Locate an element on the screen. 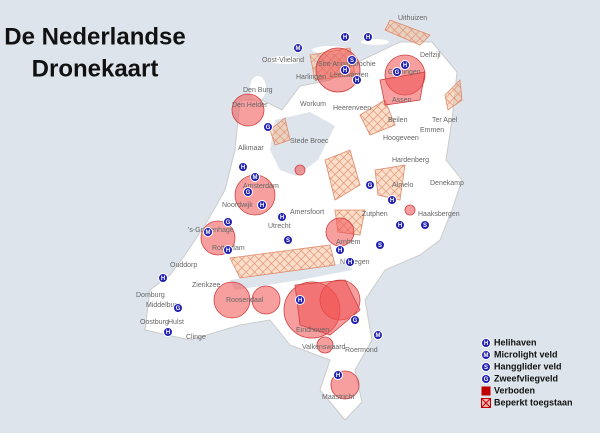 The height and width of the screenshot is (438, 600). city-label: Workum is located at coordinates (313, 104).